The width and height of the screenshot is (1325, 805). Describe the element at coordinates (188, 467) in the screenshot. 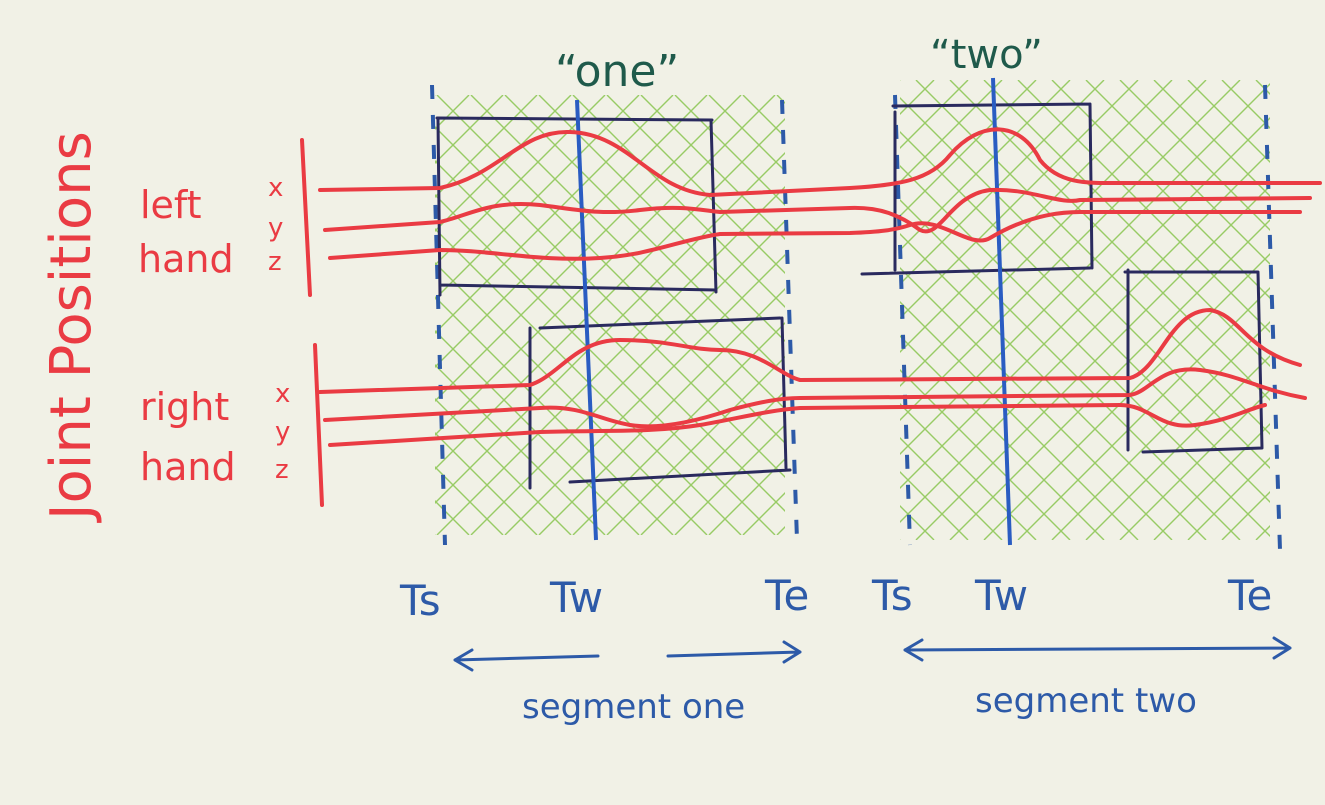

I see `right-hand-label-line2: hand` at that location.